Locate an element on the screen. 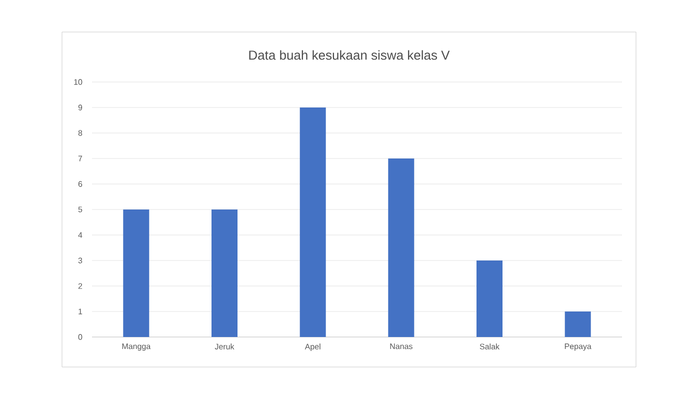 The height and width of the screenshot is (393, 700). y-tick-label: 9 is located at coordinates (80, 107).